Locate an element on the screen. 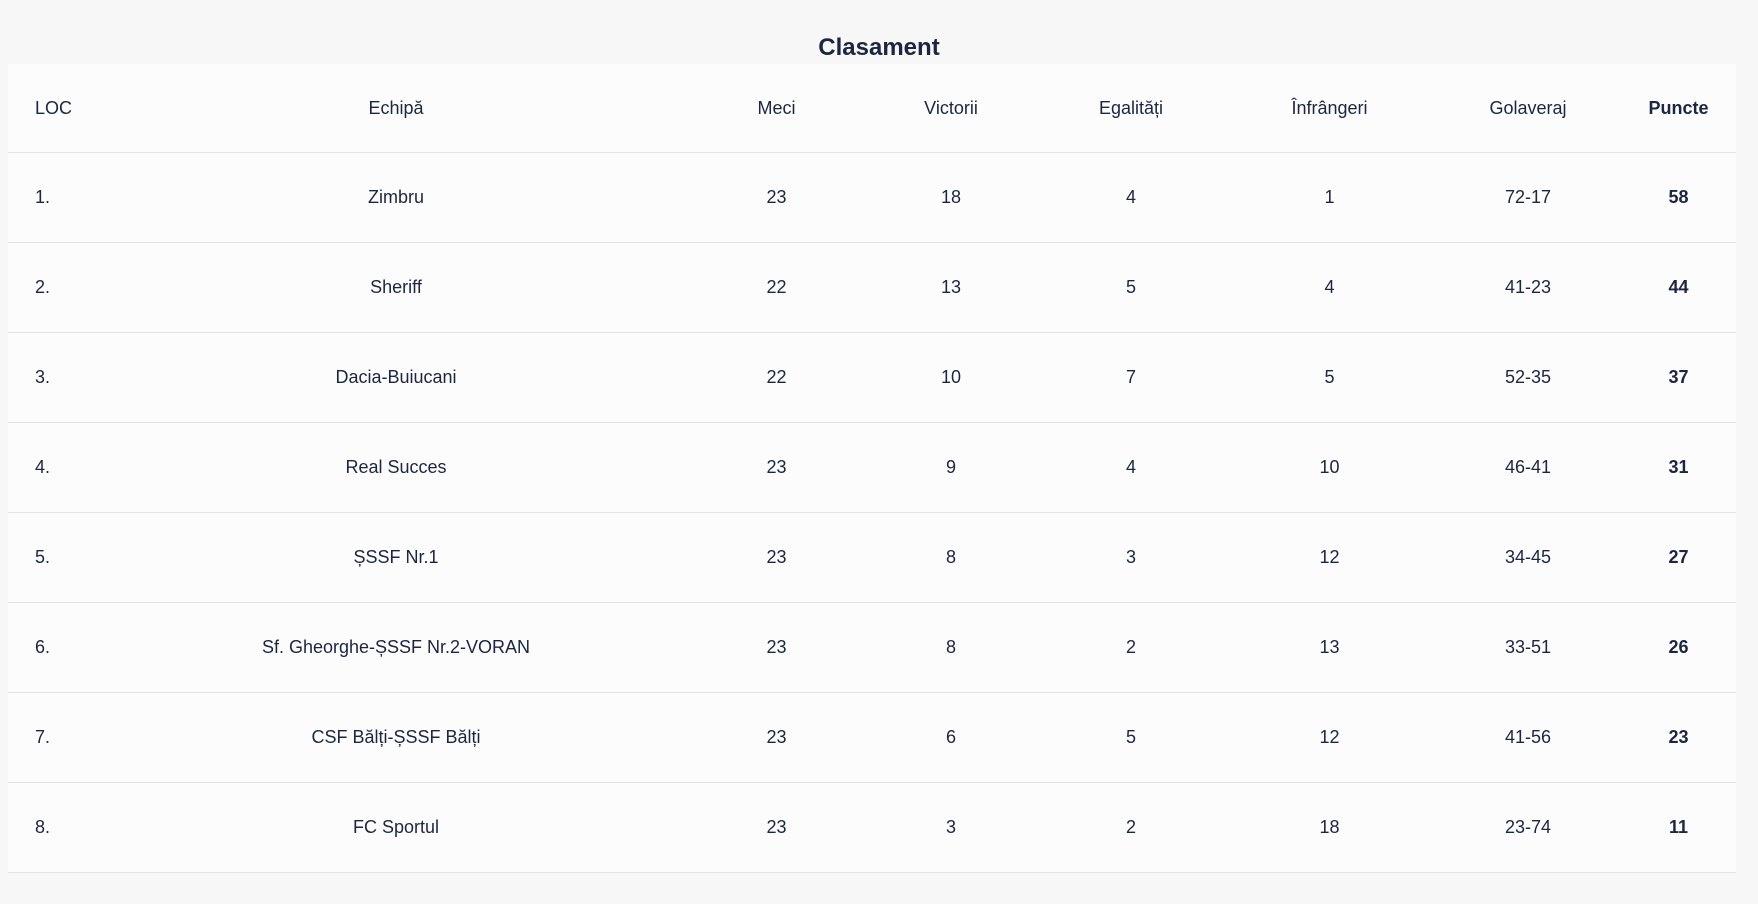 The image size is (1758, 910). table-row: 1. Zimbru 23 18 4 1 72-17 58 is located at coordinates (872, 197).